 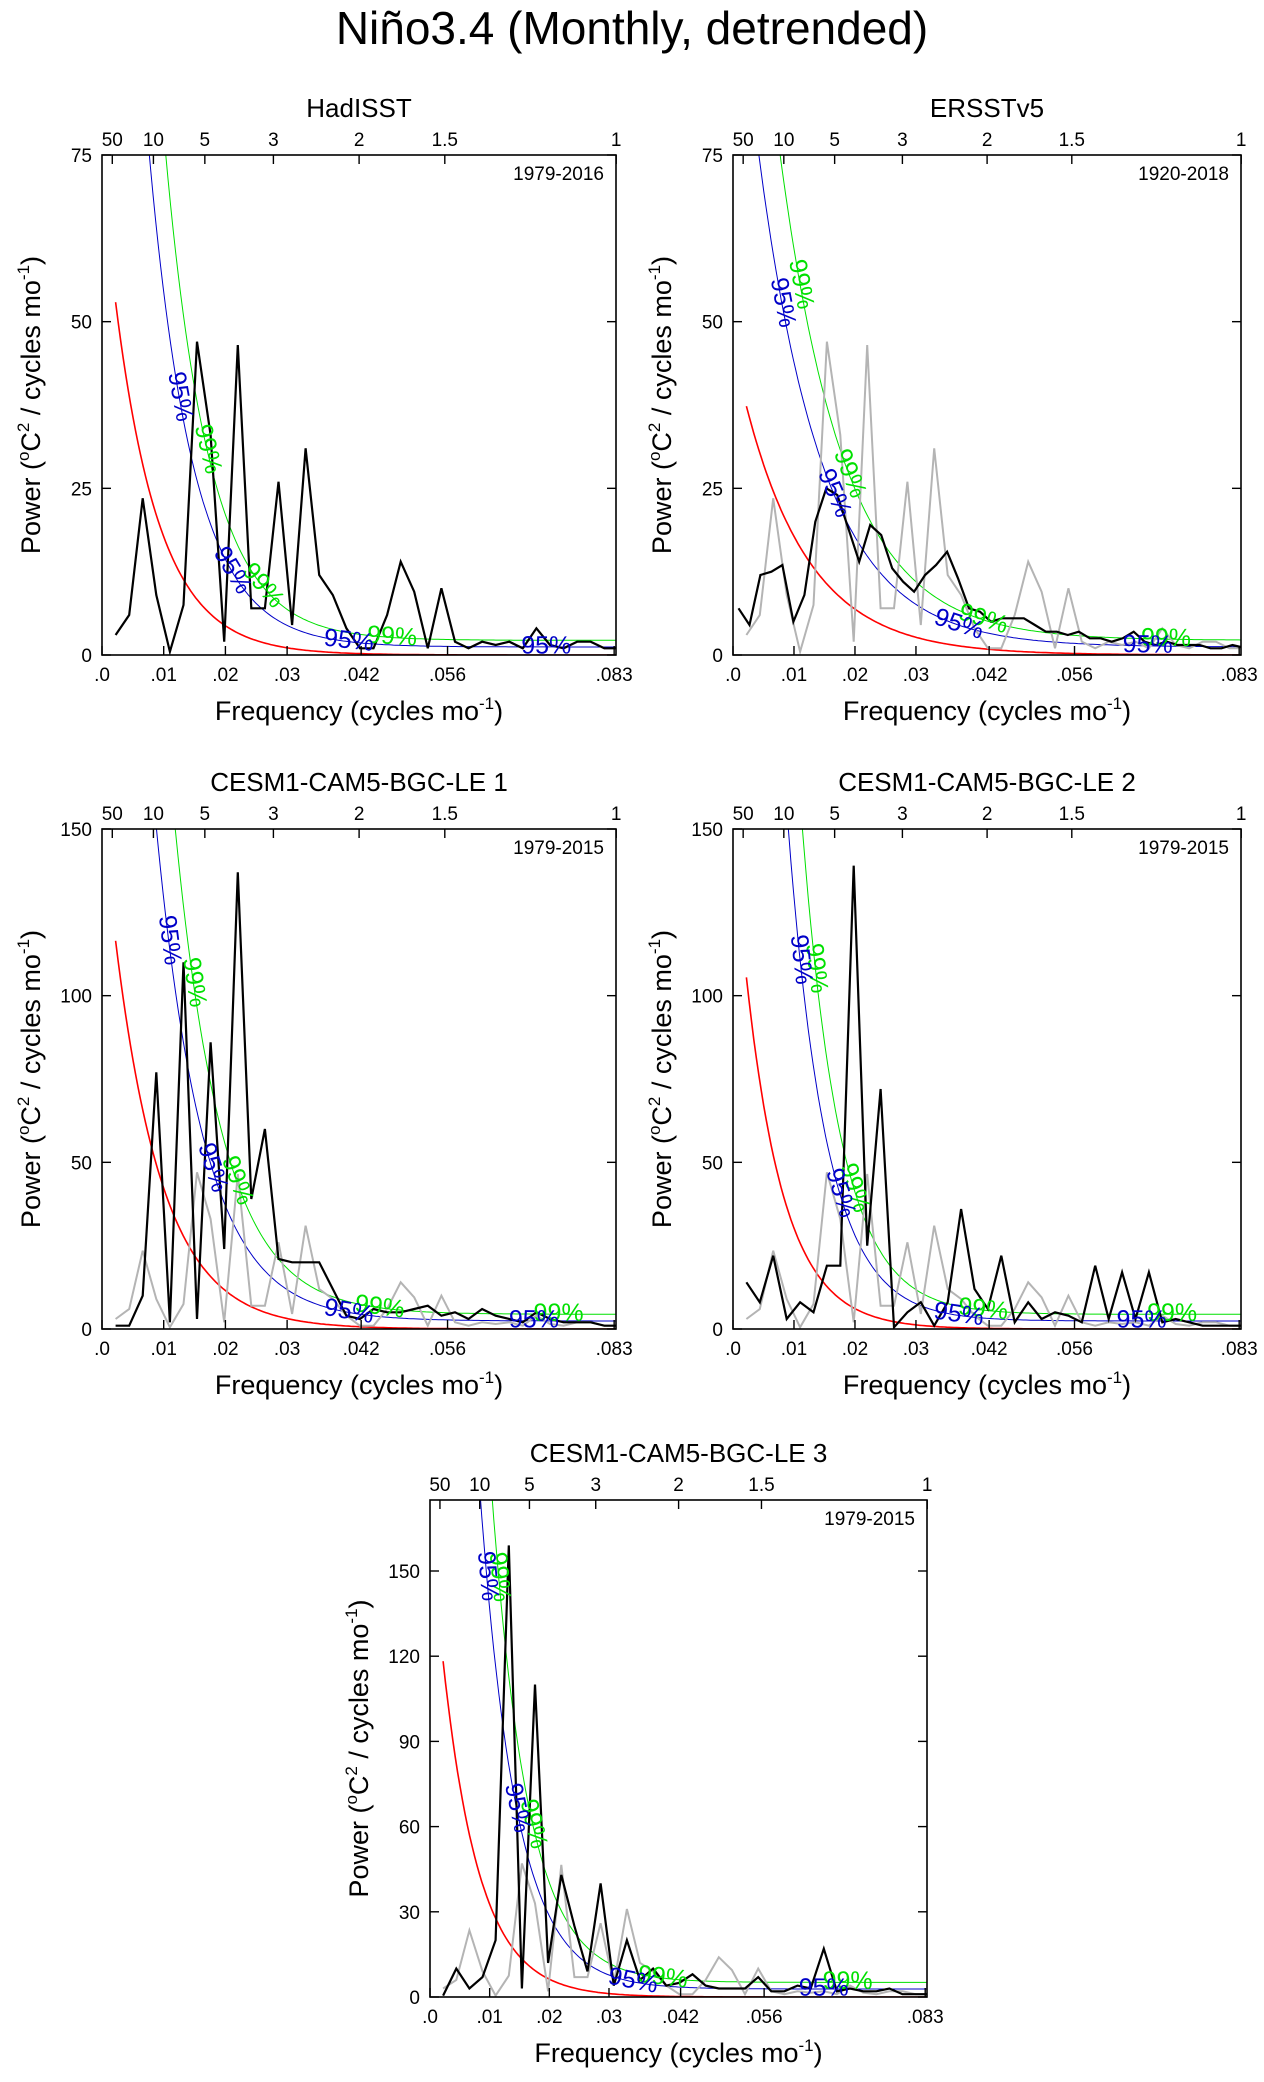 What do you see at coordinates (987, 108) in the screenshot?
I see `panel-title: ERSSTv5` at bounding box center [987, 108].